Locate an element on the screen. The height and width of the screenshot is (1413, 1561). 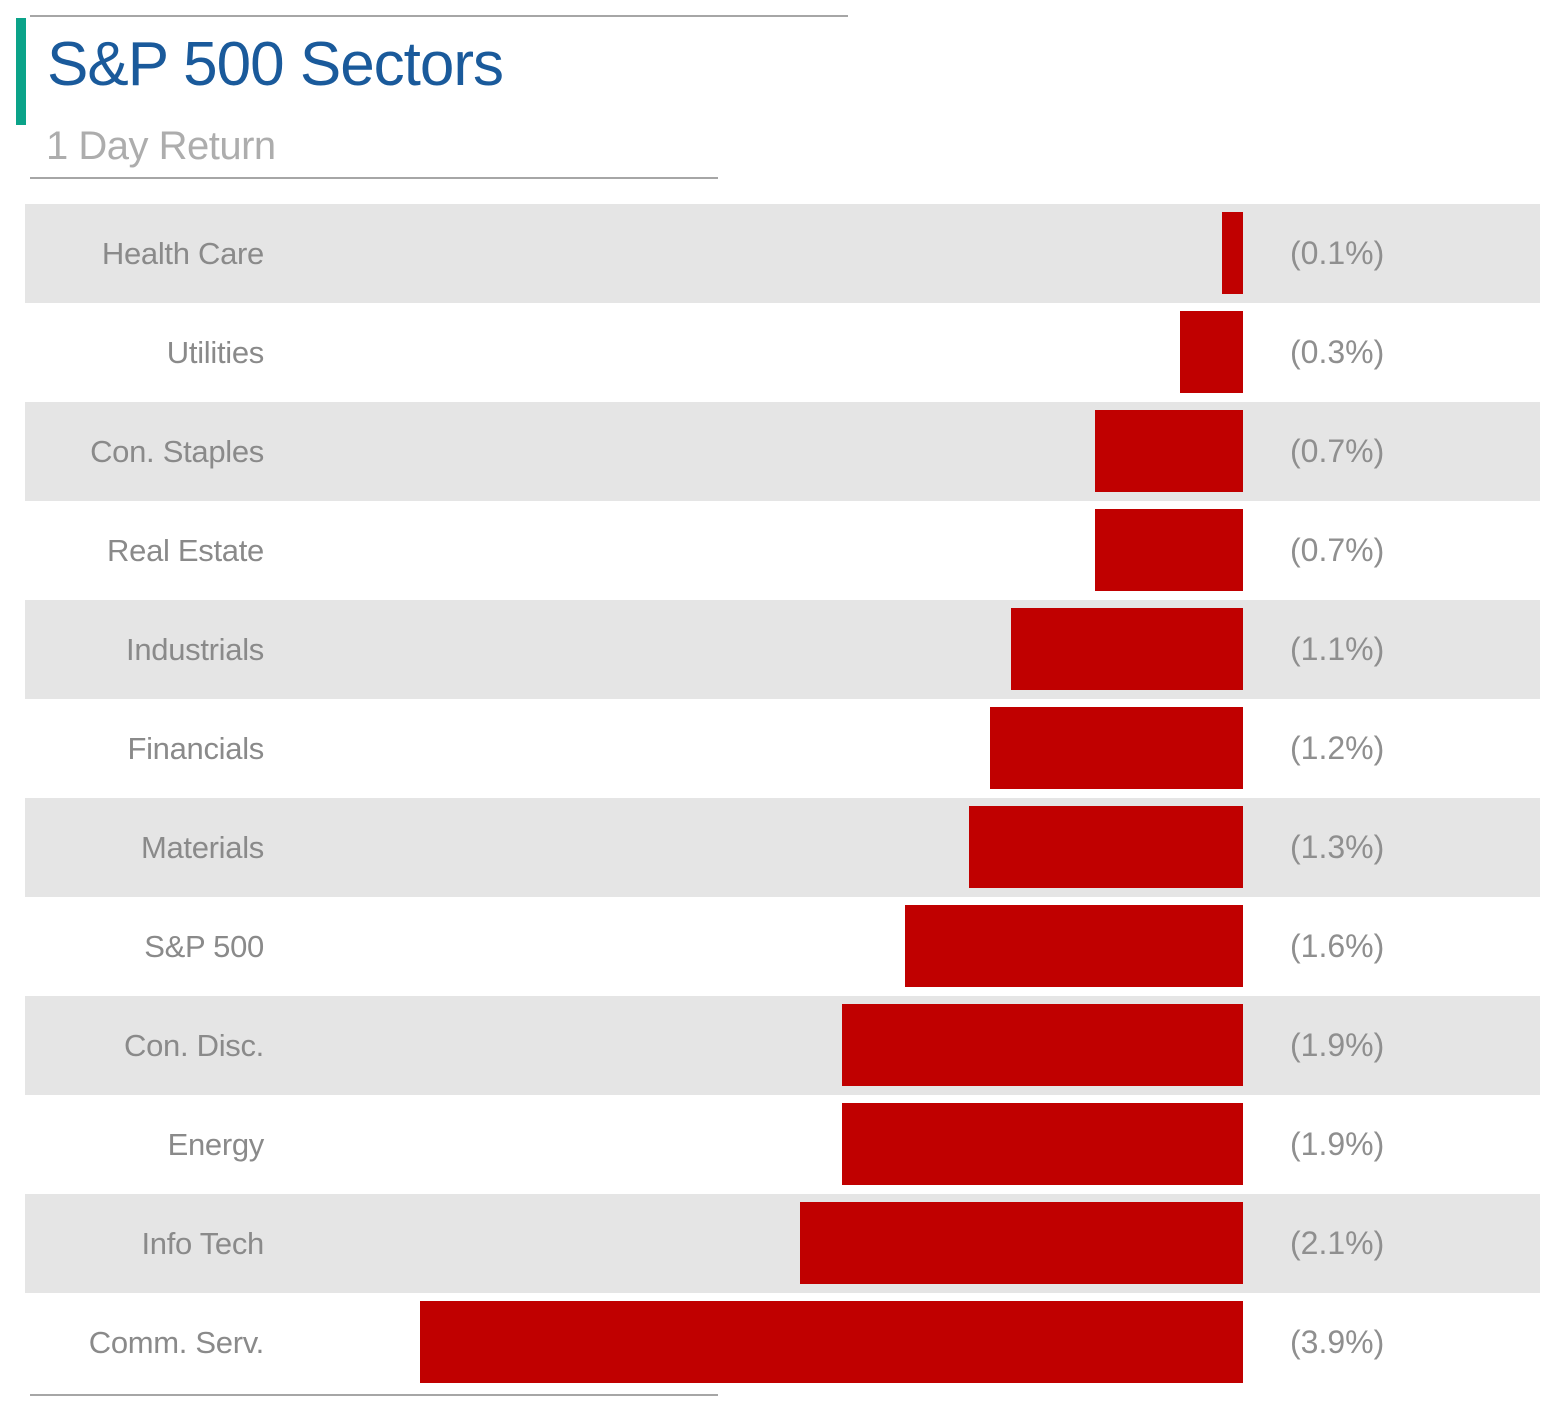
chart-title: S&P 500 Sectors is located at coordinates (275, 64).